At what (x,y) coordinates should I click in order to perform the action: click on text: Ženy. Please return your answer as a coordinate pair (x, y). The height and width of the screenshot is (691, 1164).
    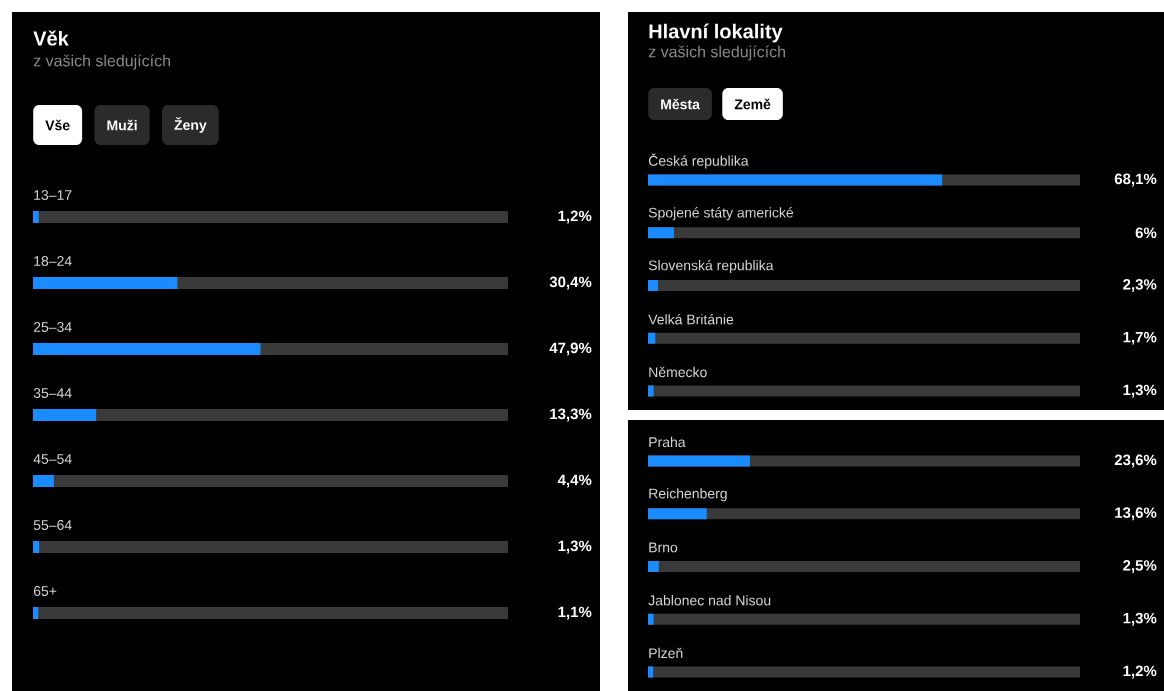
    Looking at the image, I should click on (190, 125).